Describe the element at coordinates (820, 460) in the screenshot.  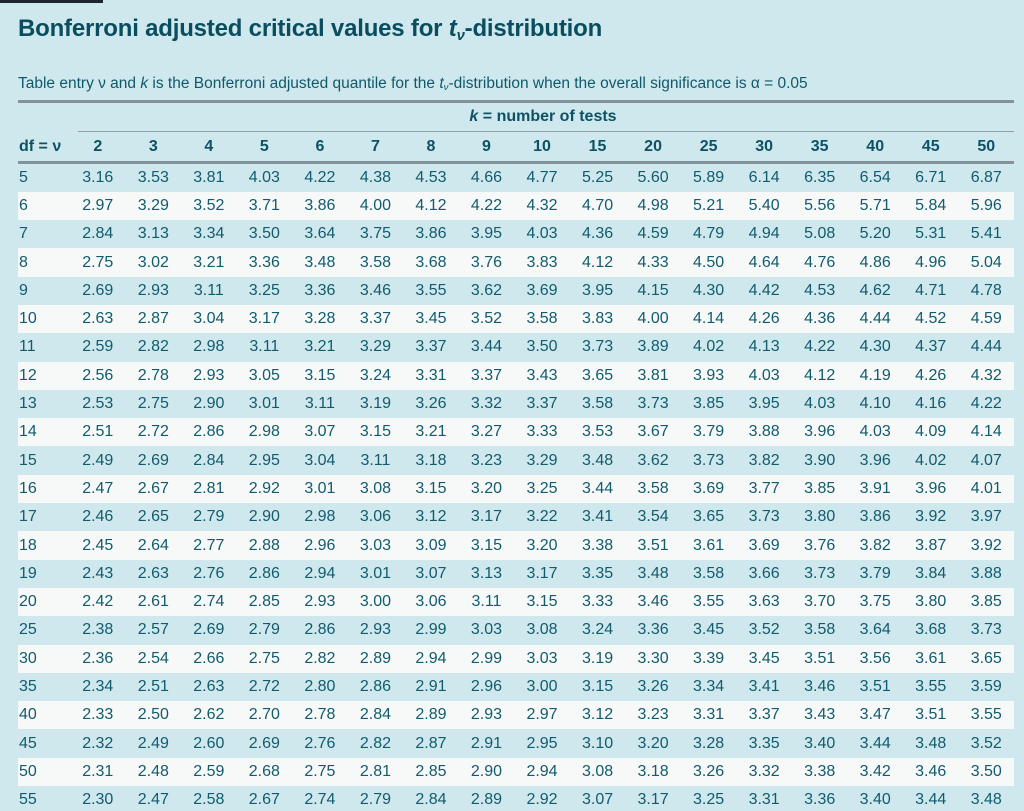
I see `critical-value-cell: 3.90` at that location.